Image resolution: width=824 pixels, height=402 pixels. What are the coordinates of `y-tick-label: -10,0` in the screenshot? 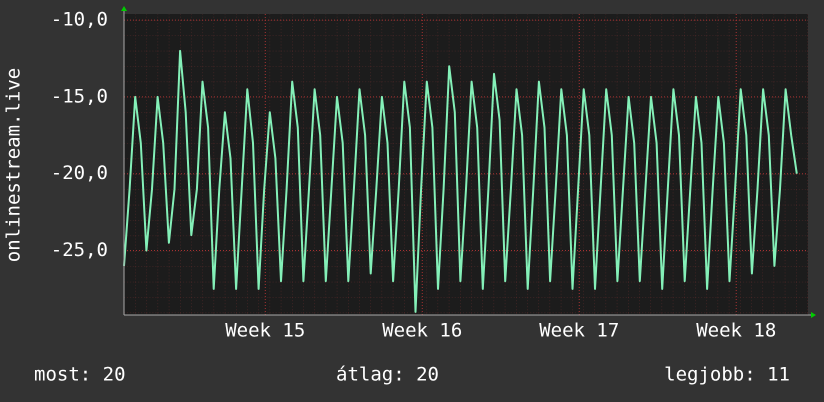 It's located at (79, 20).